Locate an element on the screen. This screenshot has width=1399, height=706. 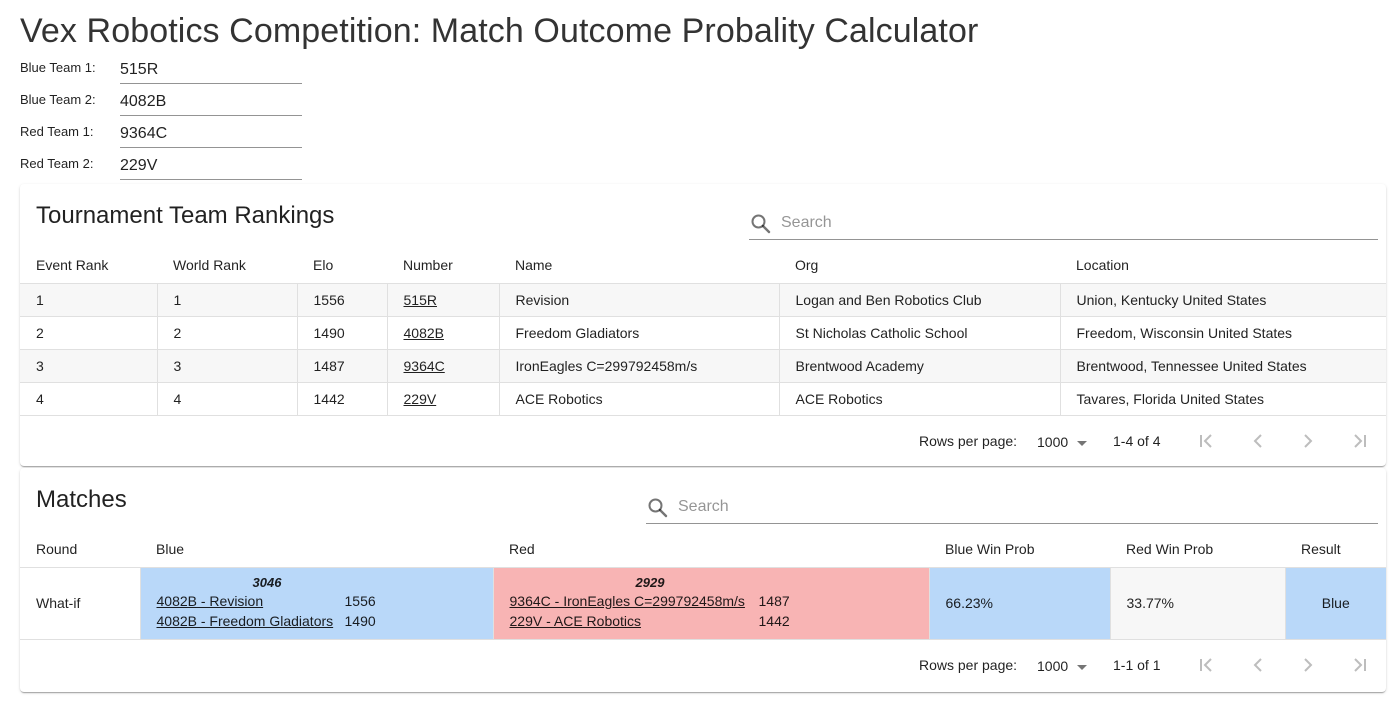
elo-cell: 1556 is located at coordinates (341, 300).